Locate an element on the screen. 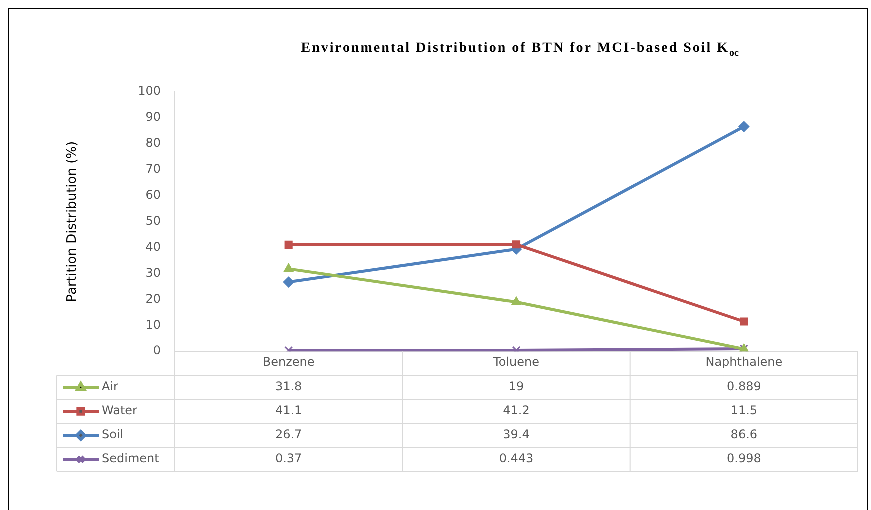 The width and height of the screenshot is (871, 510). y-tick-label: 90 is located at coordinates (153, 117).